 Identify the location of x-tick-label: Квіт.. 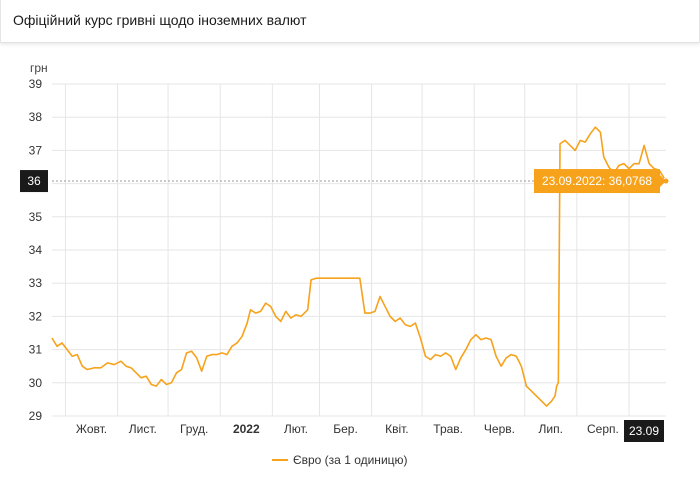
(397, 429).